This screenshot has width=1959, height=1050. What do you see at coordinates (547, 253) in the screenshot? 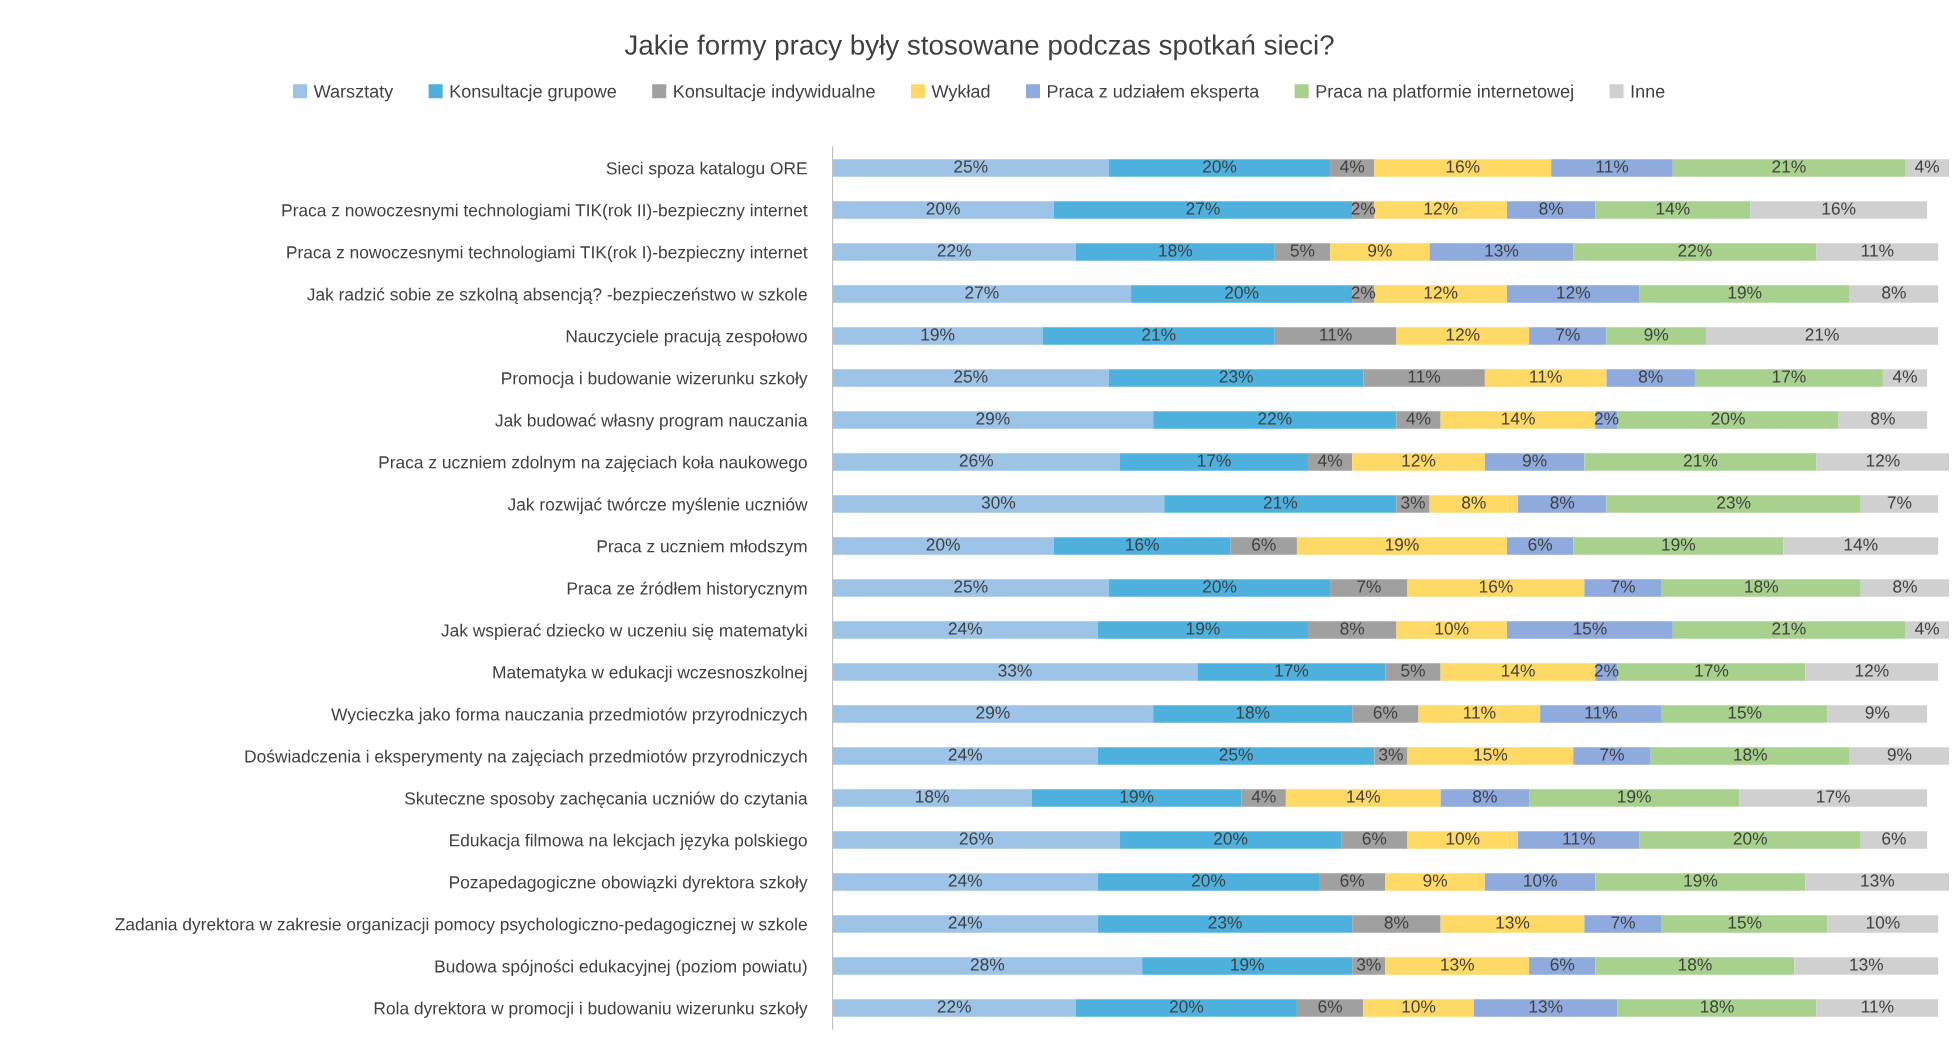
I see `y-tick-label: Praca z nowoczesnymi technologiami TIK(rok I)-bezpieczny internet` at bounding box center [547, 253].